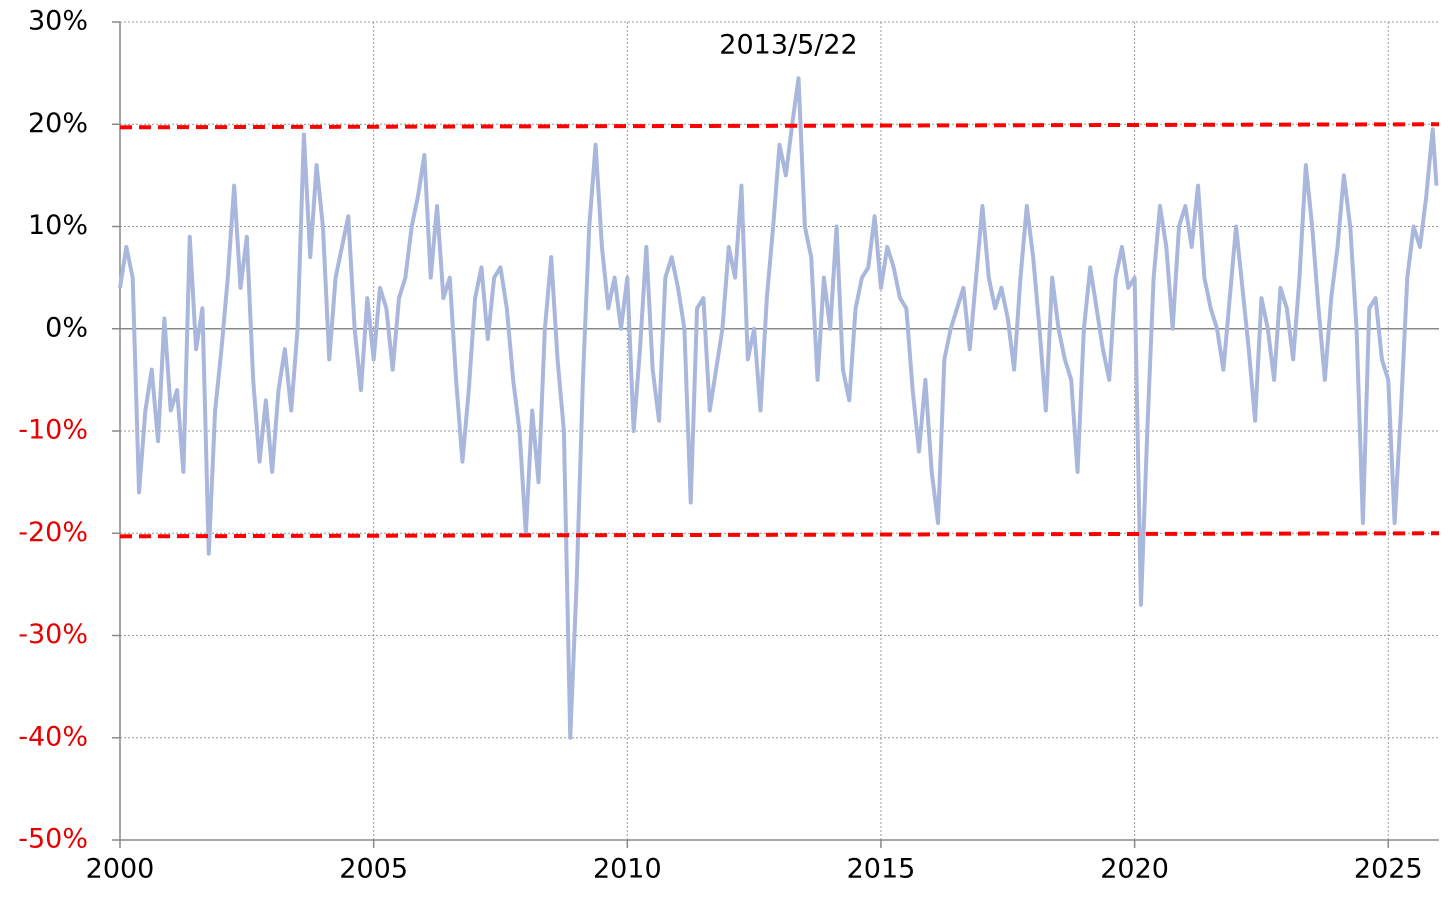 Image resolution: width=1456 pixels, height=920 pixels. Describe the element at coordinates (373, 869) in the screenshot. I see `x-tick-label: 2005` at that location.